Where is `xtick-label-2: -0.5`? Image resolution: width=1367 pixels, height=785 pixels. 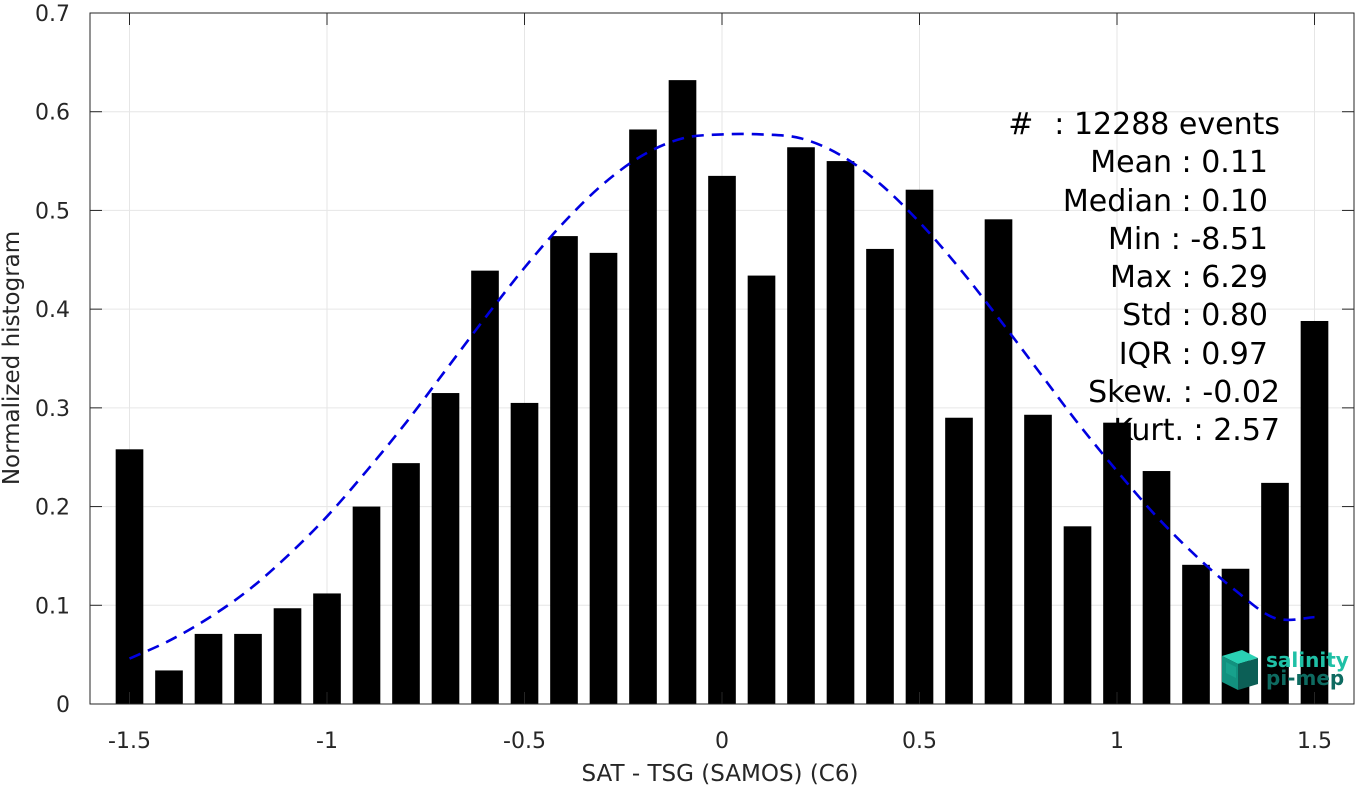 xtick-label-2: -0.5 is located at coordinates (524, 741).